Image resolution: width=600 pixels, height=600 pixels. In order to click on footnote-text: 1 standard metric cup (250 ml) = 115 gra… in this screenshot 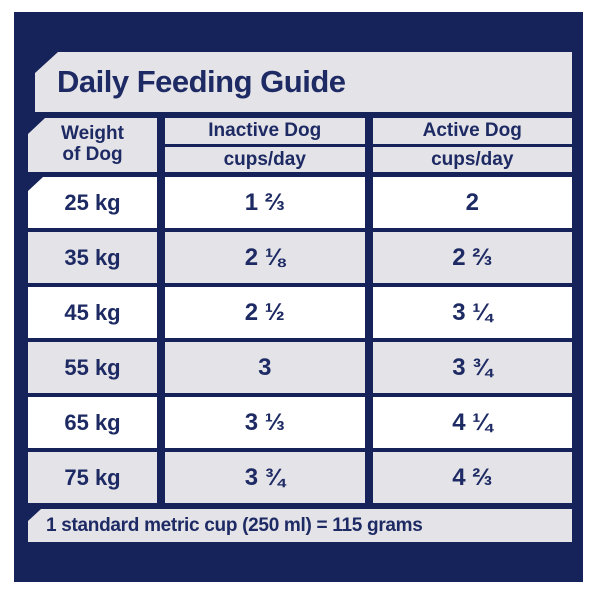, I will do `click(234, 525)`.